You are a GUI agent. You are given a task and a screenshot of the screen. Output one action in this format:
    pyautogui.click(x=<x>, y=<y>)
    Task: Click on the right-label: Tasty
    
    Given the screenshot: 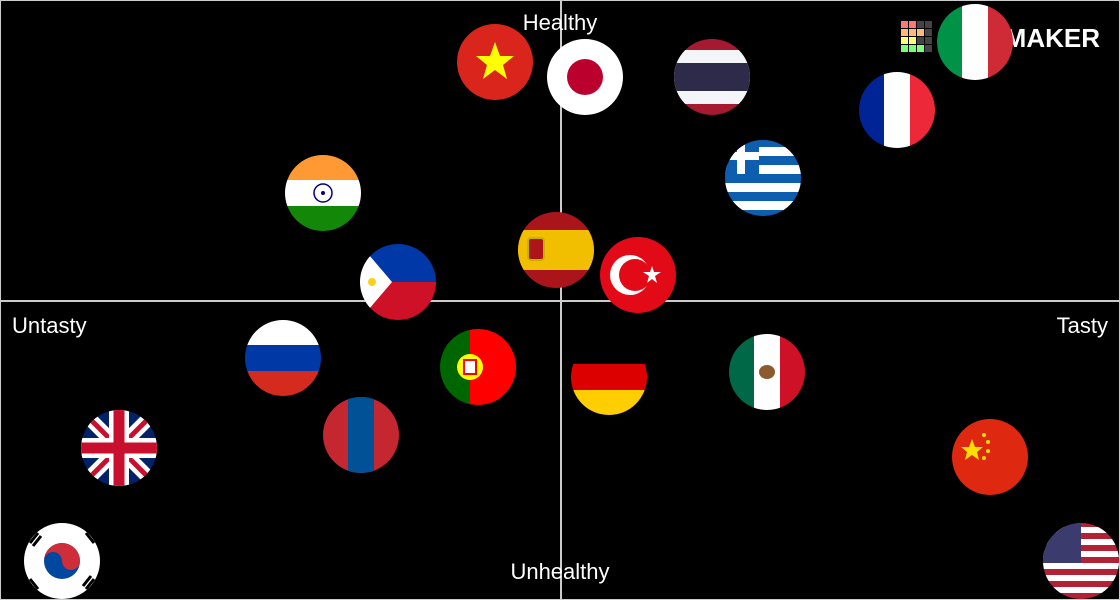 What is the action you would take?
    pyautogui.click(x=1082, y=325)
    